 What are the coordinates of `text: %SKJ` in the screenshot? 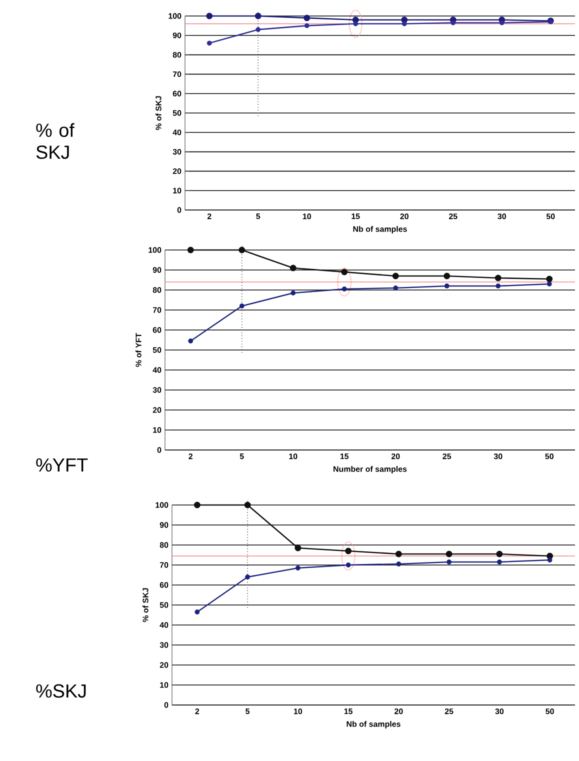 It's located at (61, 691).